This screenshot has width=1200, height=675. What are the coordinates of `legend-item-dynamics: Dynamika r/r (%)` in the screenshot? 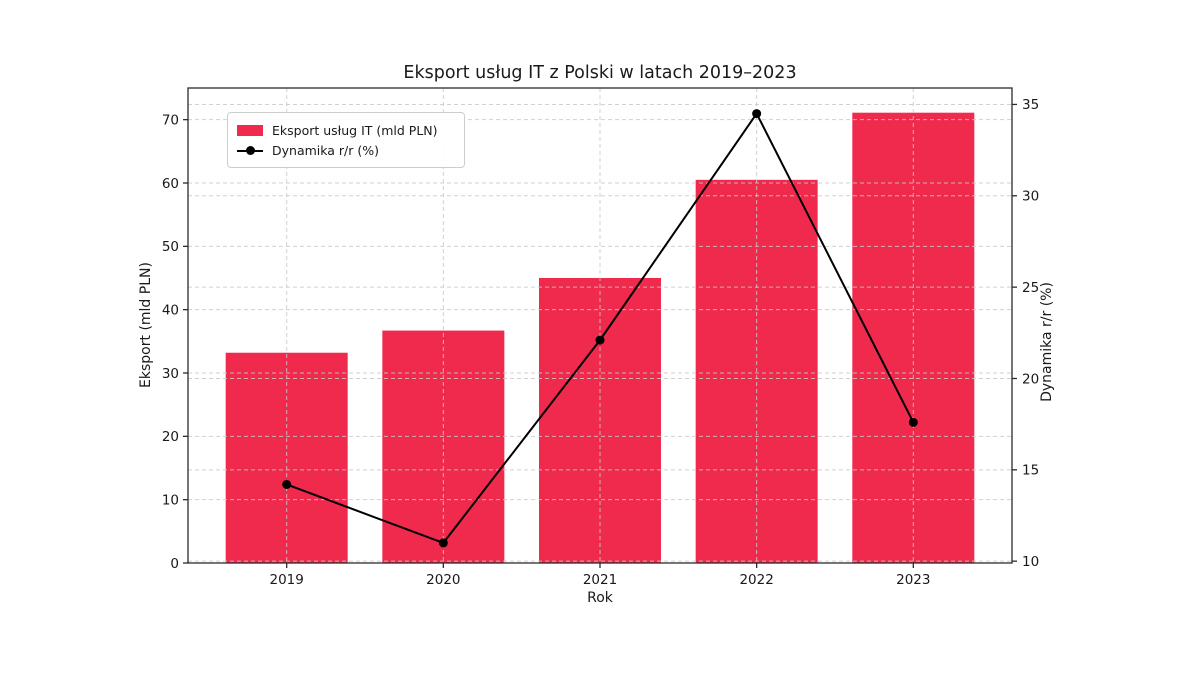 It's located at (345, 150).